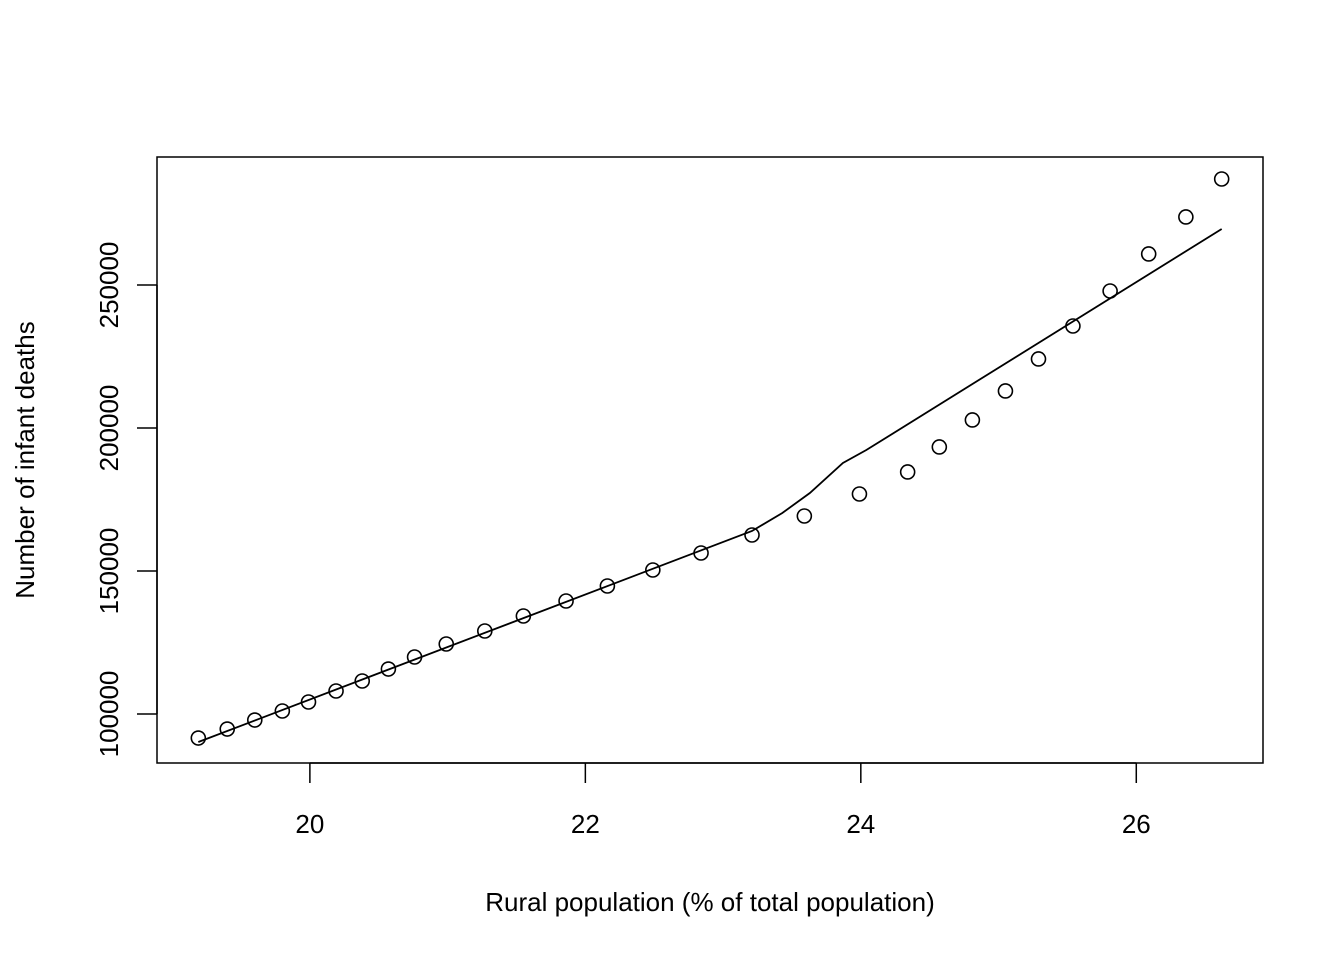 The image size is (1344, 960). Describe the element at coordinates (25, 460) in the screenshot. I see `y-axis-label: Number of infant deaths` at that location.